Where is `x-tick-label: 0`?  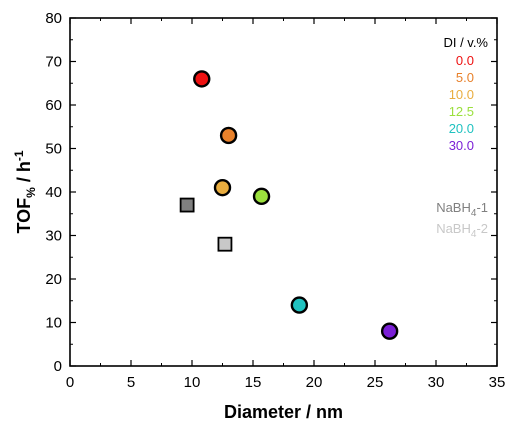 x-tick-label: 0 is located at coordinates (70, 382).